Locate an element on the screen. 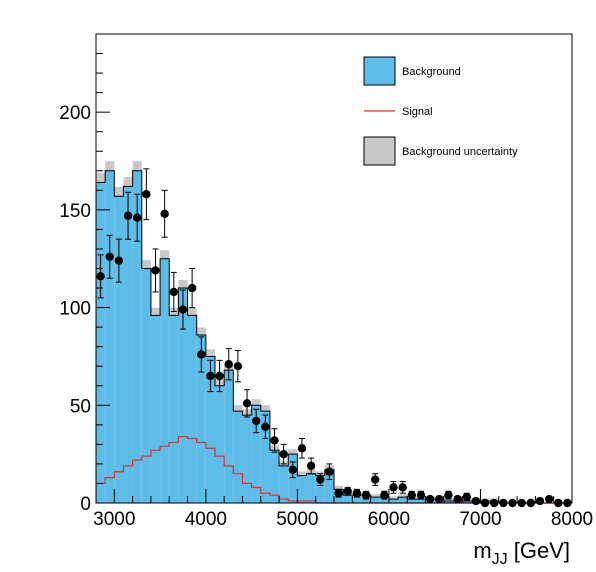 This screenshot has height=572, width=596. x-tick-label: 6000 is located at coordinates (389, 519).